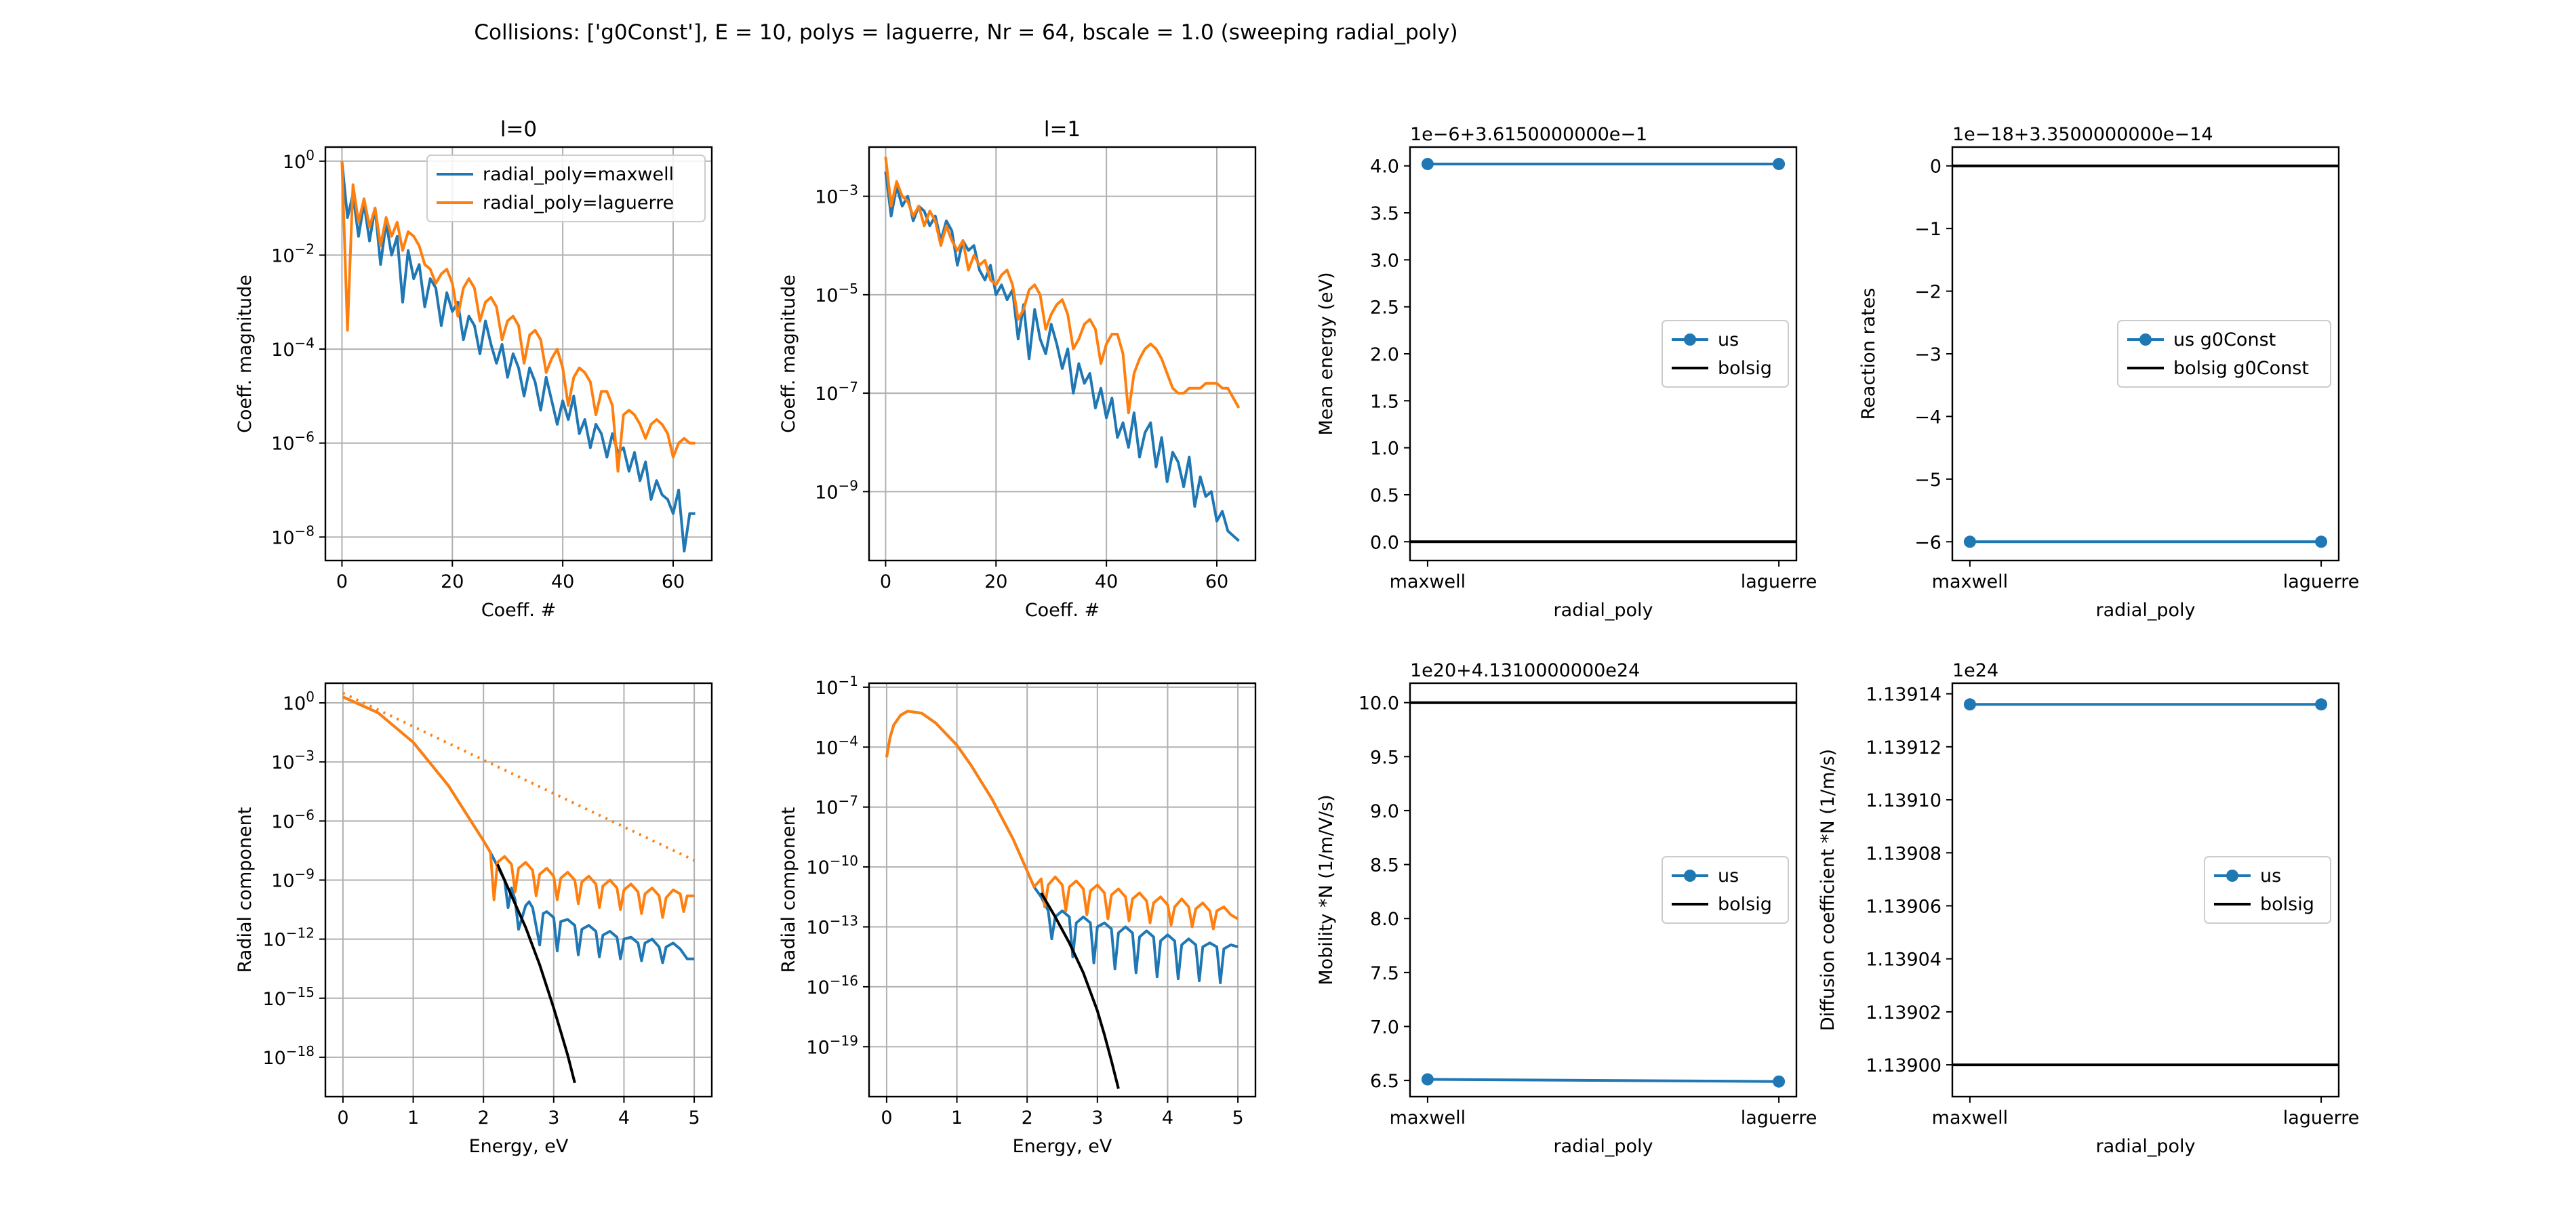 The width and height of the screenshot is (2576, 1220). I want to click on y-tick-label: 1.0, so click(1384, 450).